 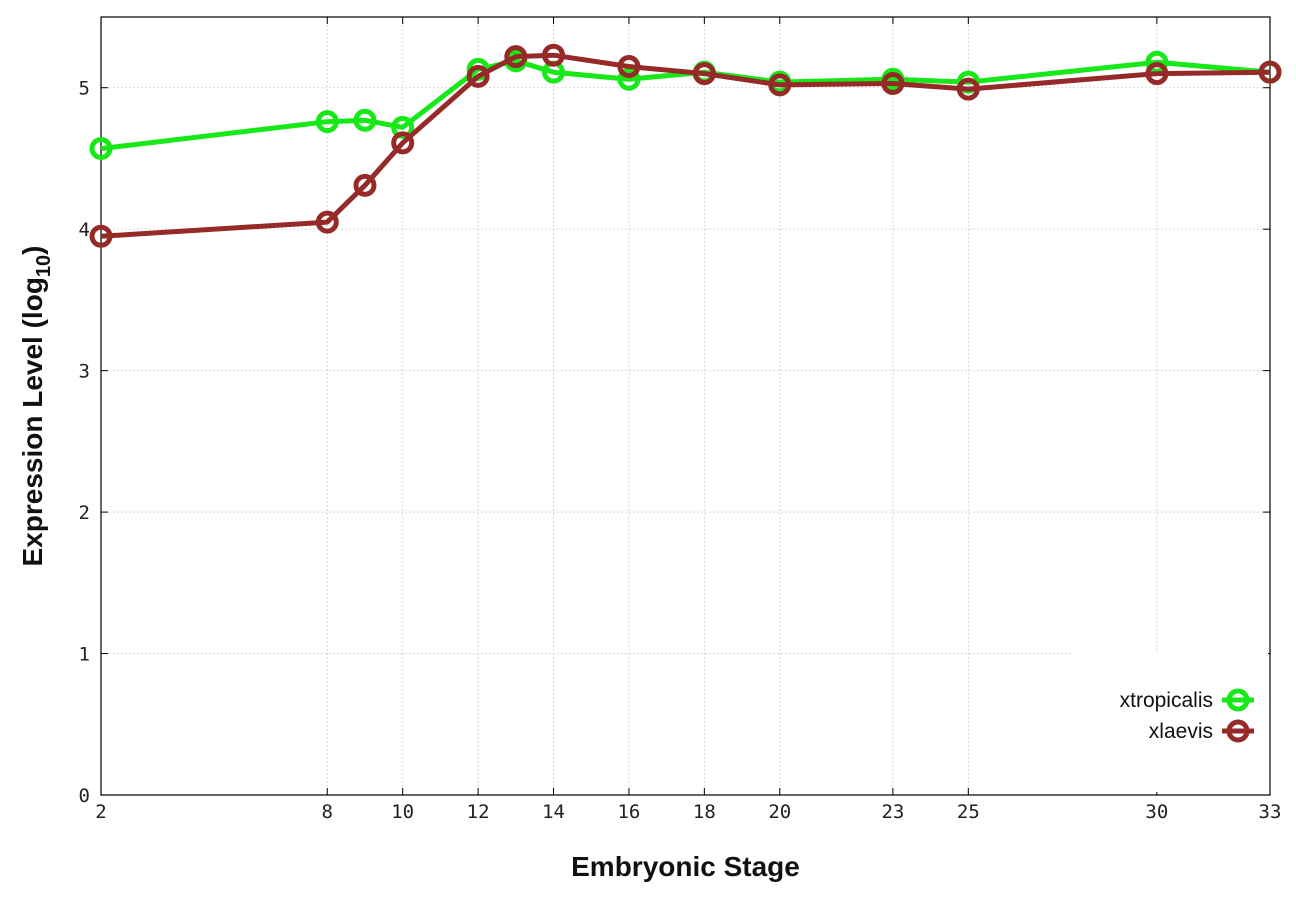 What do you see at coordinates (44, 266) in the screenshot?
I see `y-axis-title-subscript: 10` at bounding box center [44, 266].